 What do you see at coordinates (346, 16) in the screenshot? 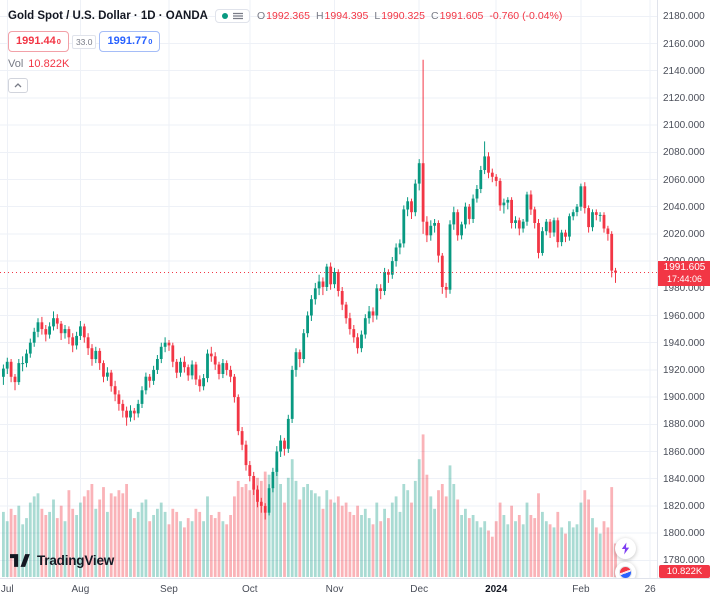
I see `high-value: 1994.395` at bounding box center [346, 16].